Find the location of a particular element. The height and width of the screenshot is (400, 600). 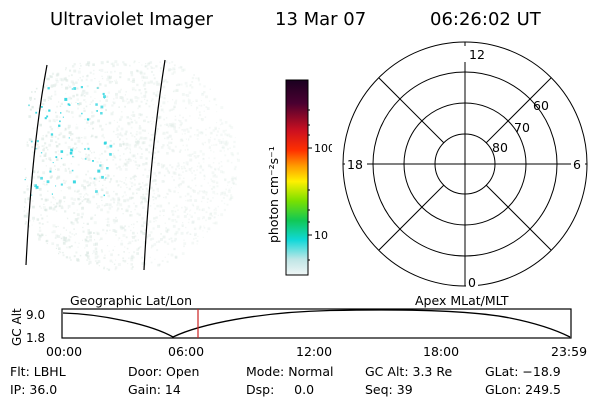

color-scale is located at coordinates (297, 177).